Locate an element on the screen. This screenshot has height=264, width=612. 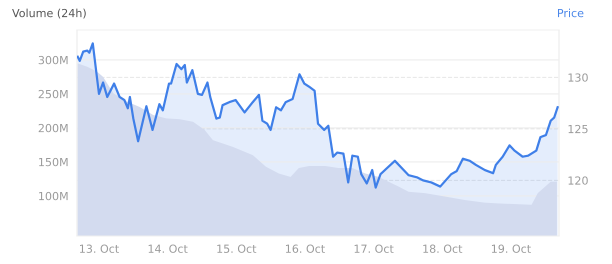
x-tick-label: 15. Oct is located at coordinates (236, 248).